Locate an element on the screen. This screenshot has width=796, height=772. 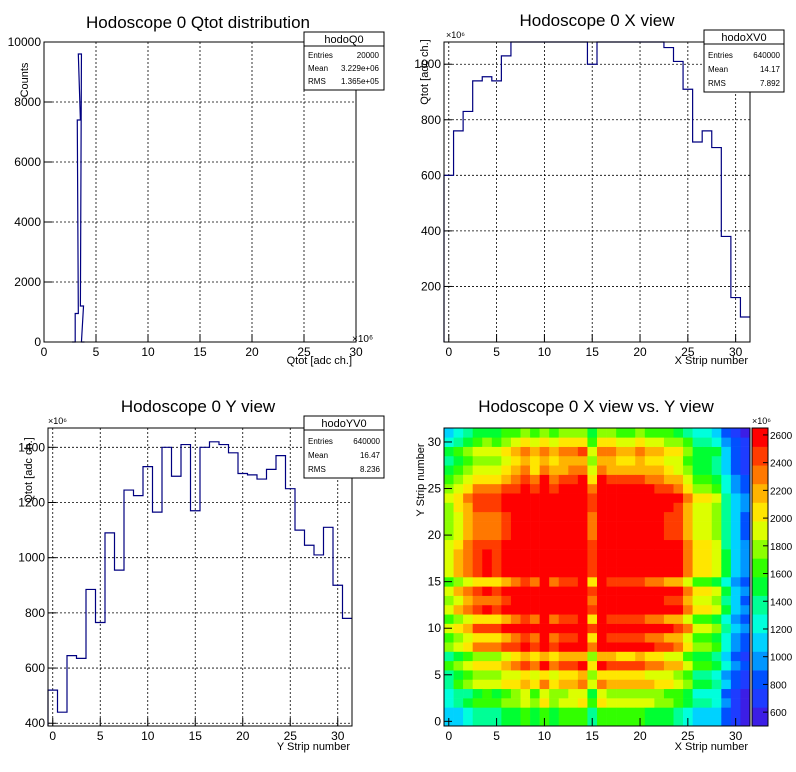
p1-ytick-label-3: 6000 is located at coordinates (27, 162).